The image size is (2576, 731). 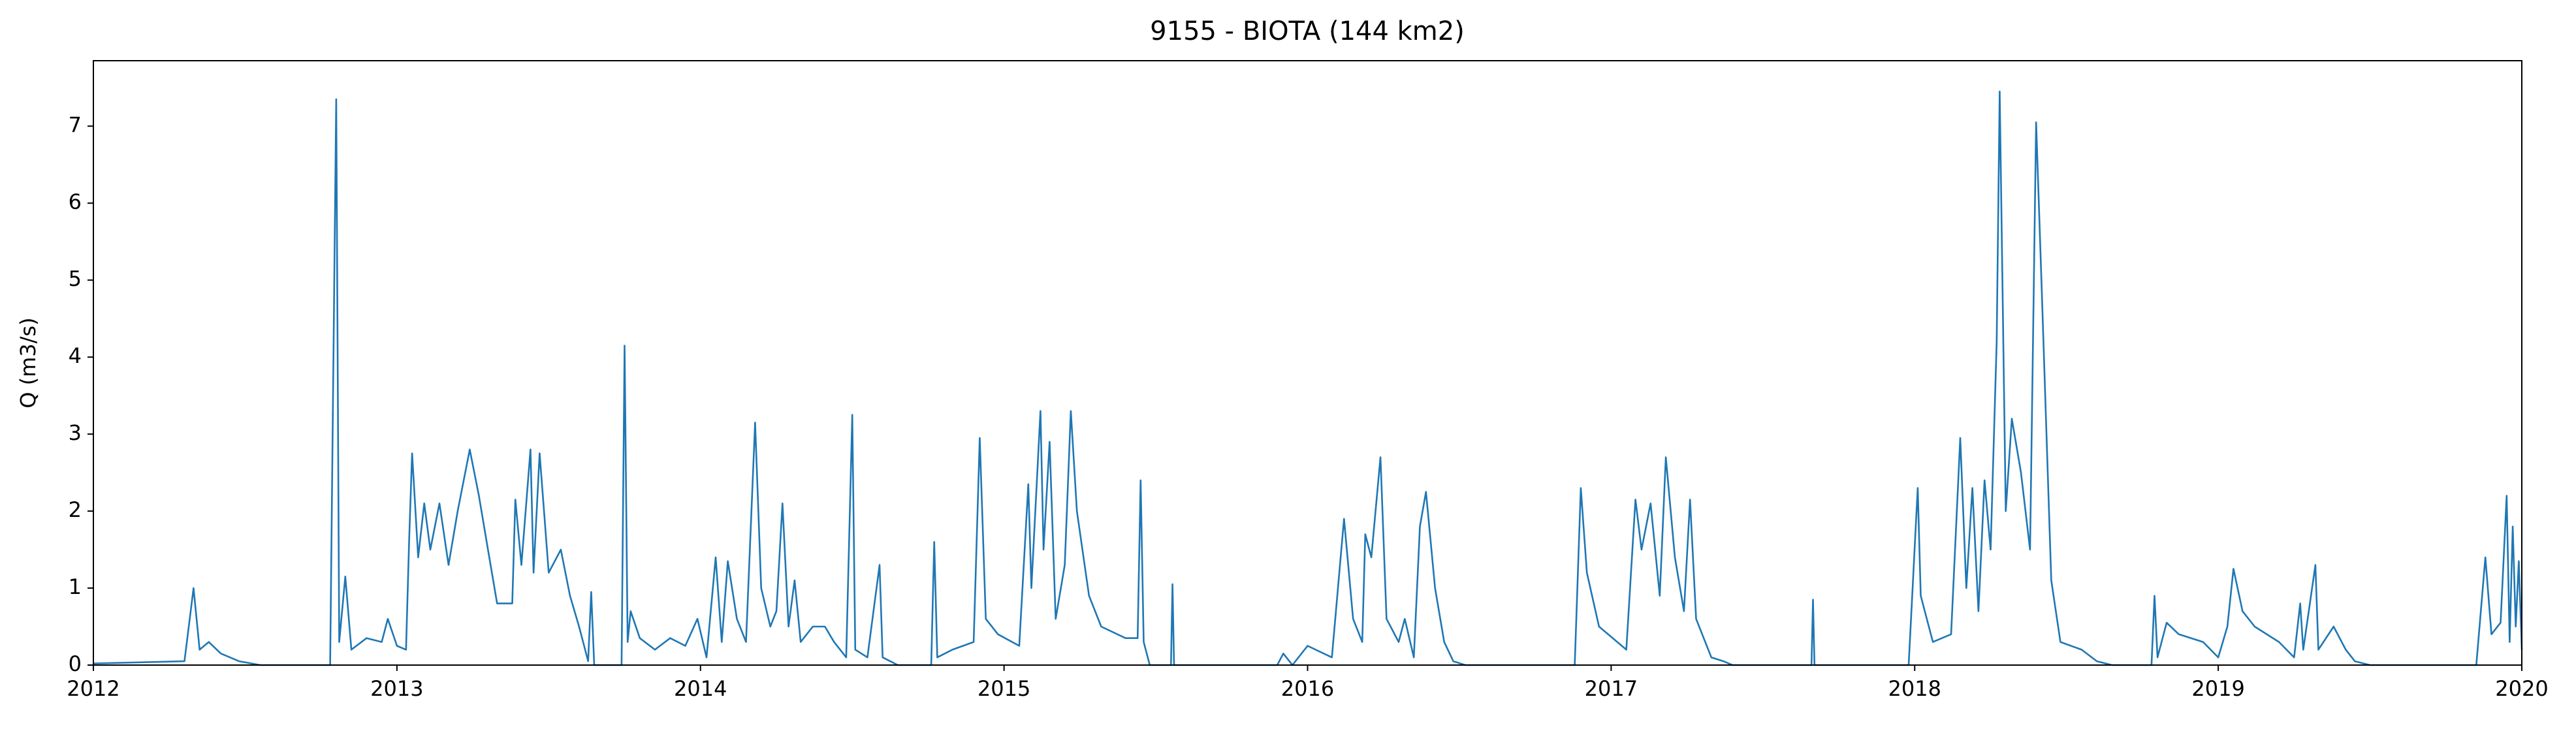 I want to click on x-tick-label: 2015, so click(x=1004, y=688).